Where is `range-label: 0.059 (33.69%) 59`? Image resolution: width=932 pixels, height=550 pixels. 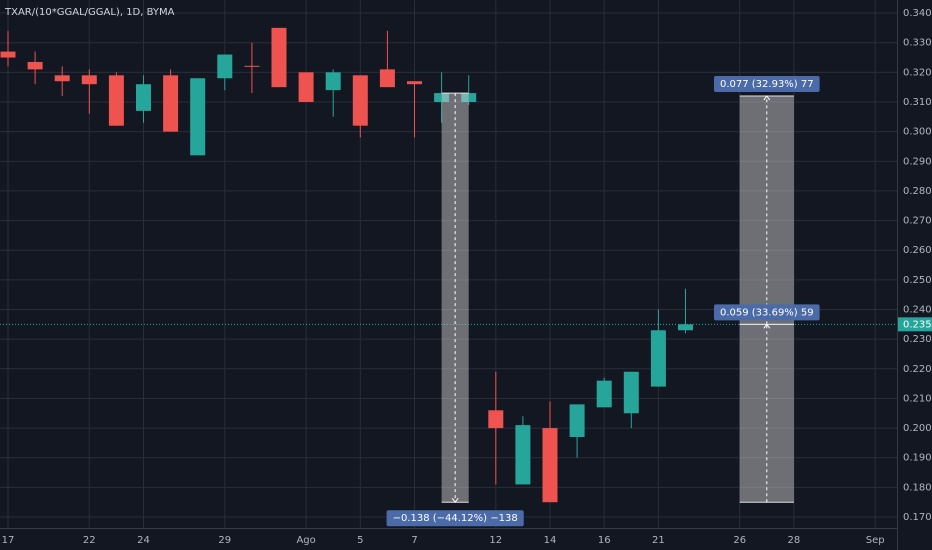 range-label: 0.059 (33.69%) 59 is located at coordinates (767, 312).